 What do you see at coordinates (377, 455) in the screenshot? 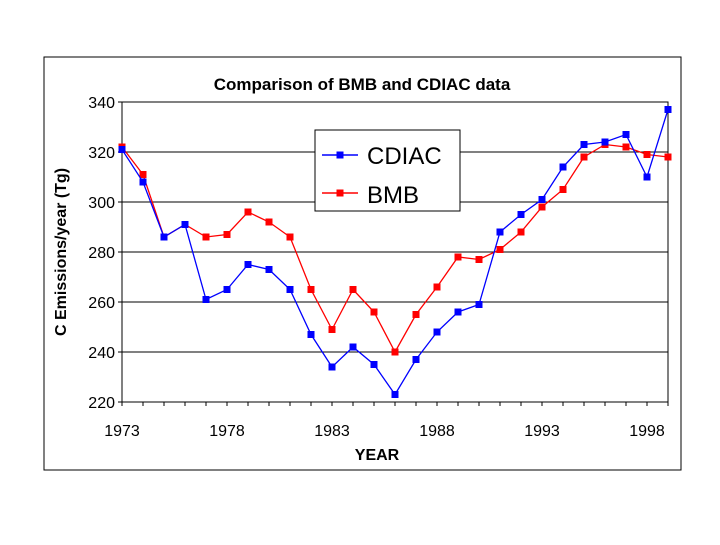
I see `x-axis-label: YEAR` at bounding box center [377, 455].